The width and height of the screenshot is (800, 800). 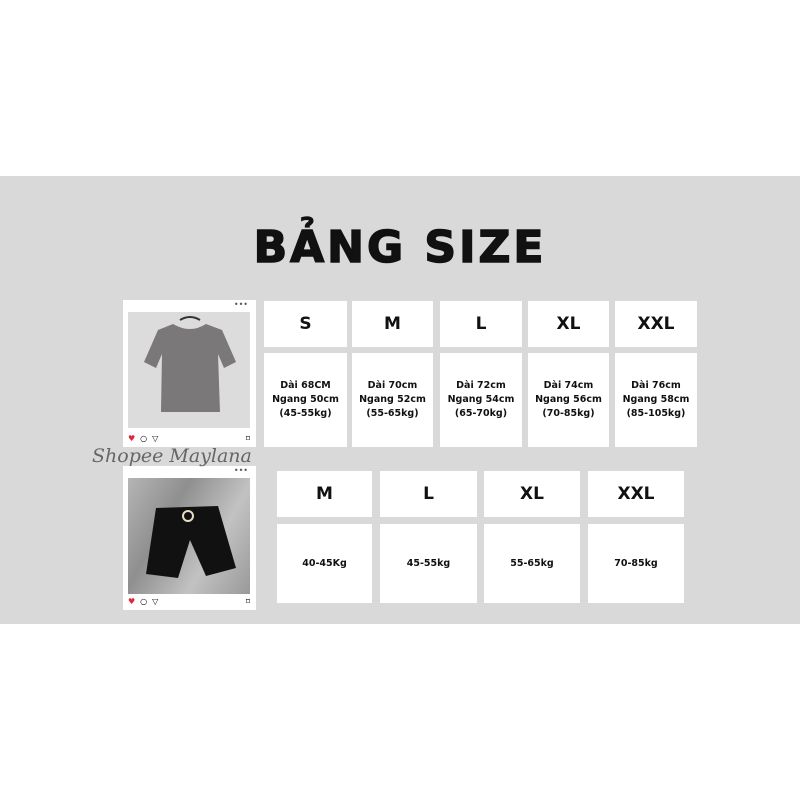 What do you see at coordinates (189, 370) in the screenshot?
I see `shirt-image` at bounding box center [189, 370].